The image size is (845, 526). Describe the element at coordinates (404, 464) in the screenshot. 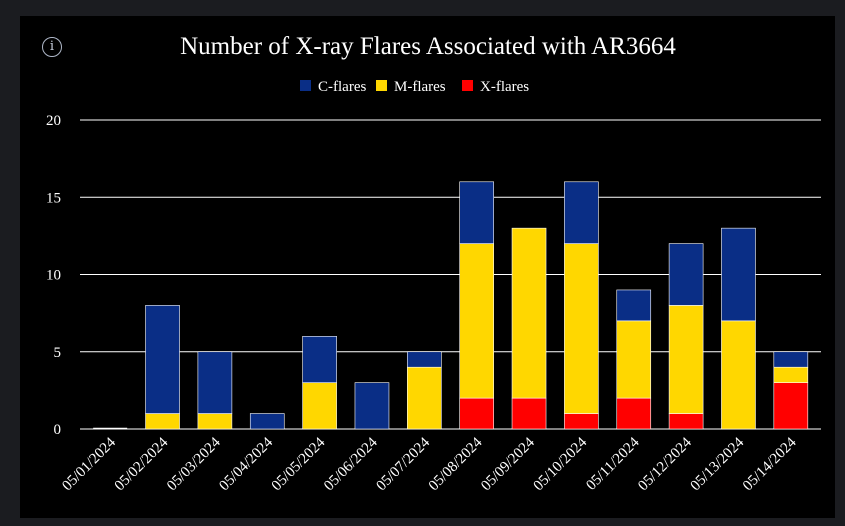

I see `x-tick-label: 05/07/2024` at that location.